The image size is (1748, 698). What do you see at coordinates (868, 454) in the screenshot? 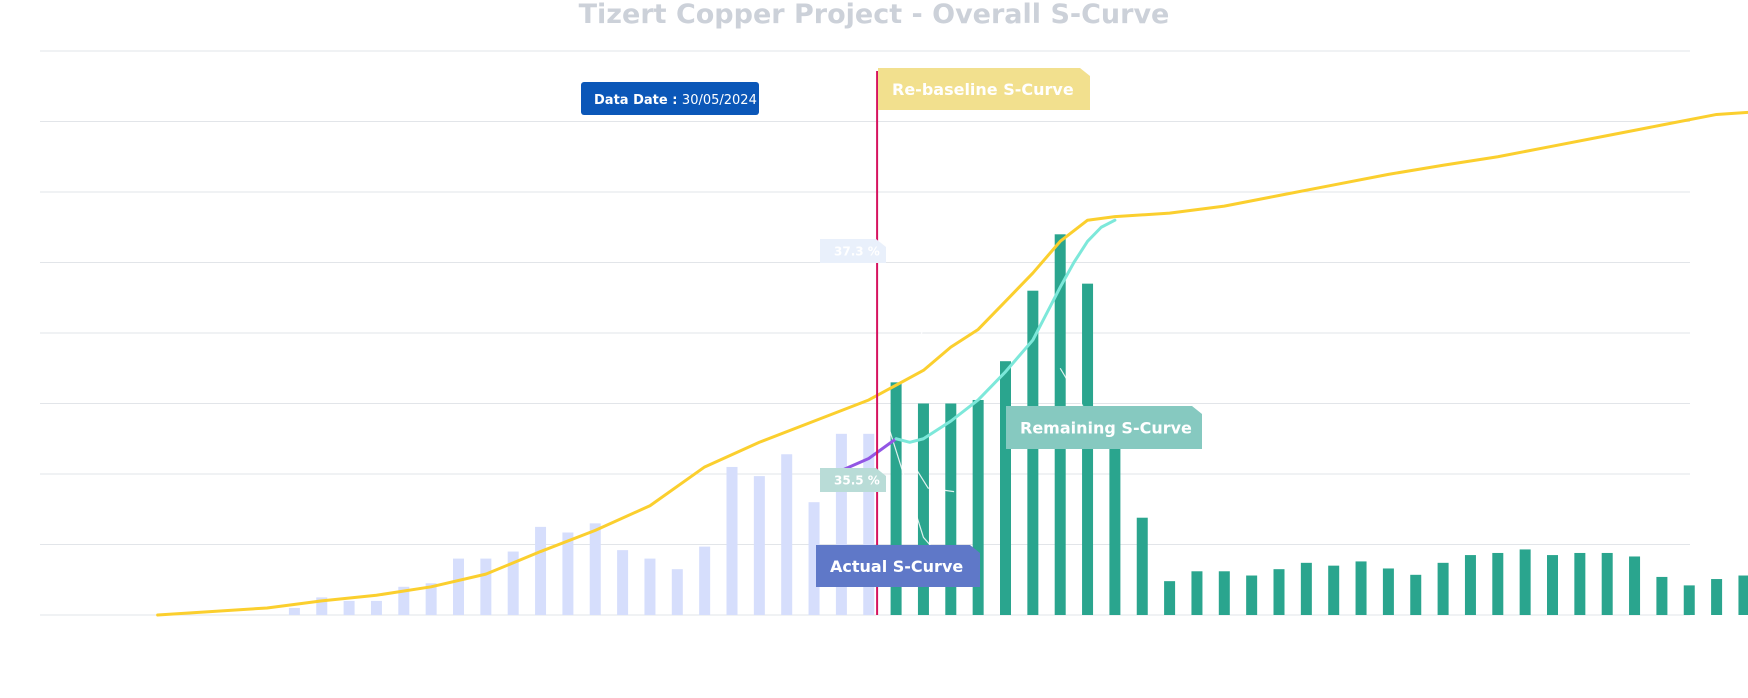
I see `actual-s-curve-line` at bounding box center [868, 454].